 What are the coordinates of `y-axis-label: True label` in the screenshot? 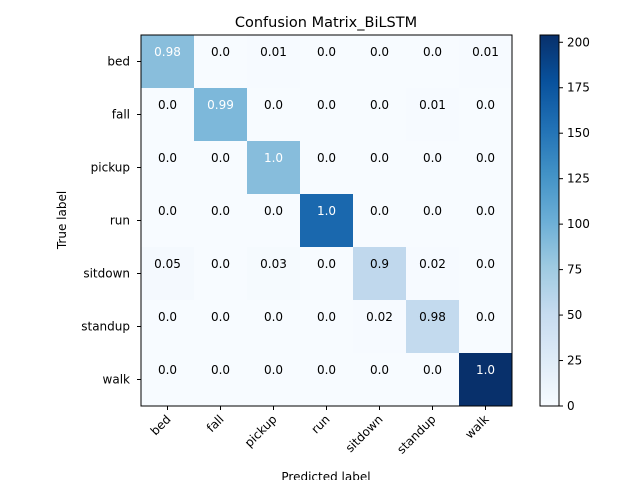 It's located at (62, 220).